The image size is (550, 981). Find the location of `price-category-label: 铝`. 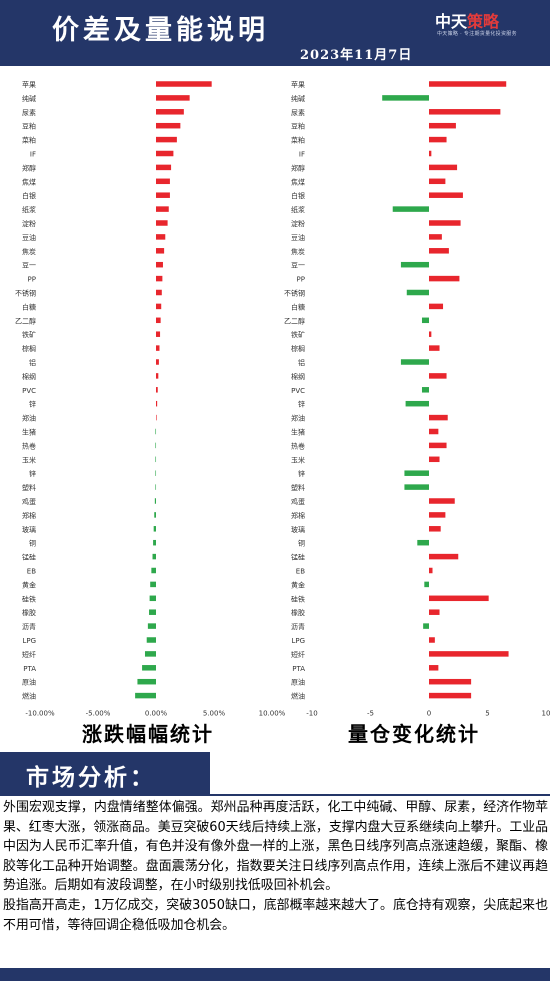

price-category-label: 铝 is located at coordinates (32, 362).